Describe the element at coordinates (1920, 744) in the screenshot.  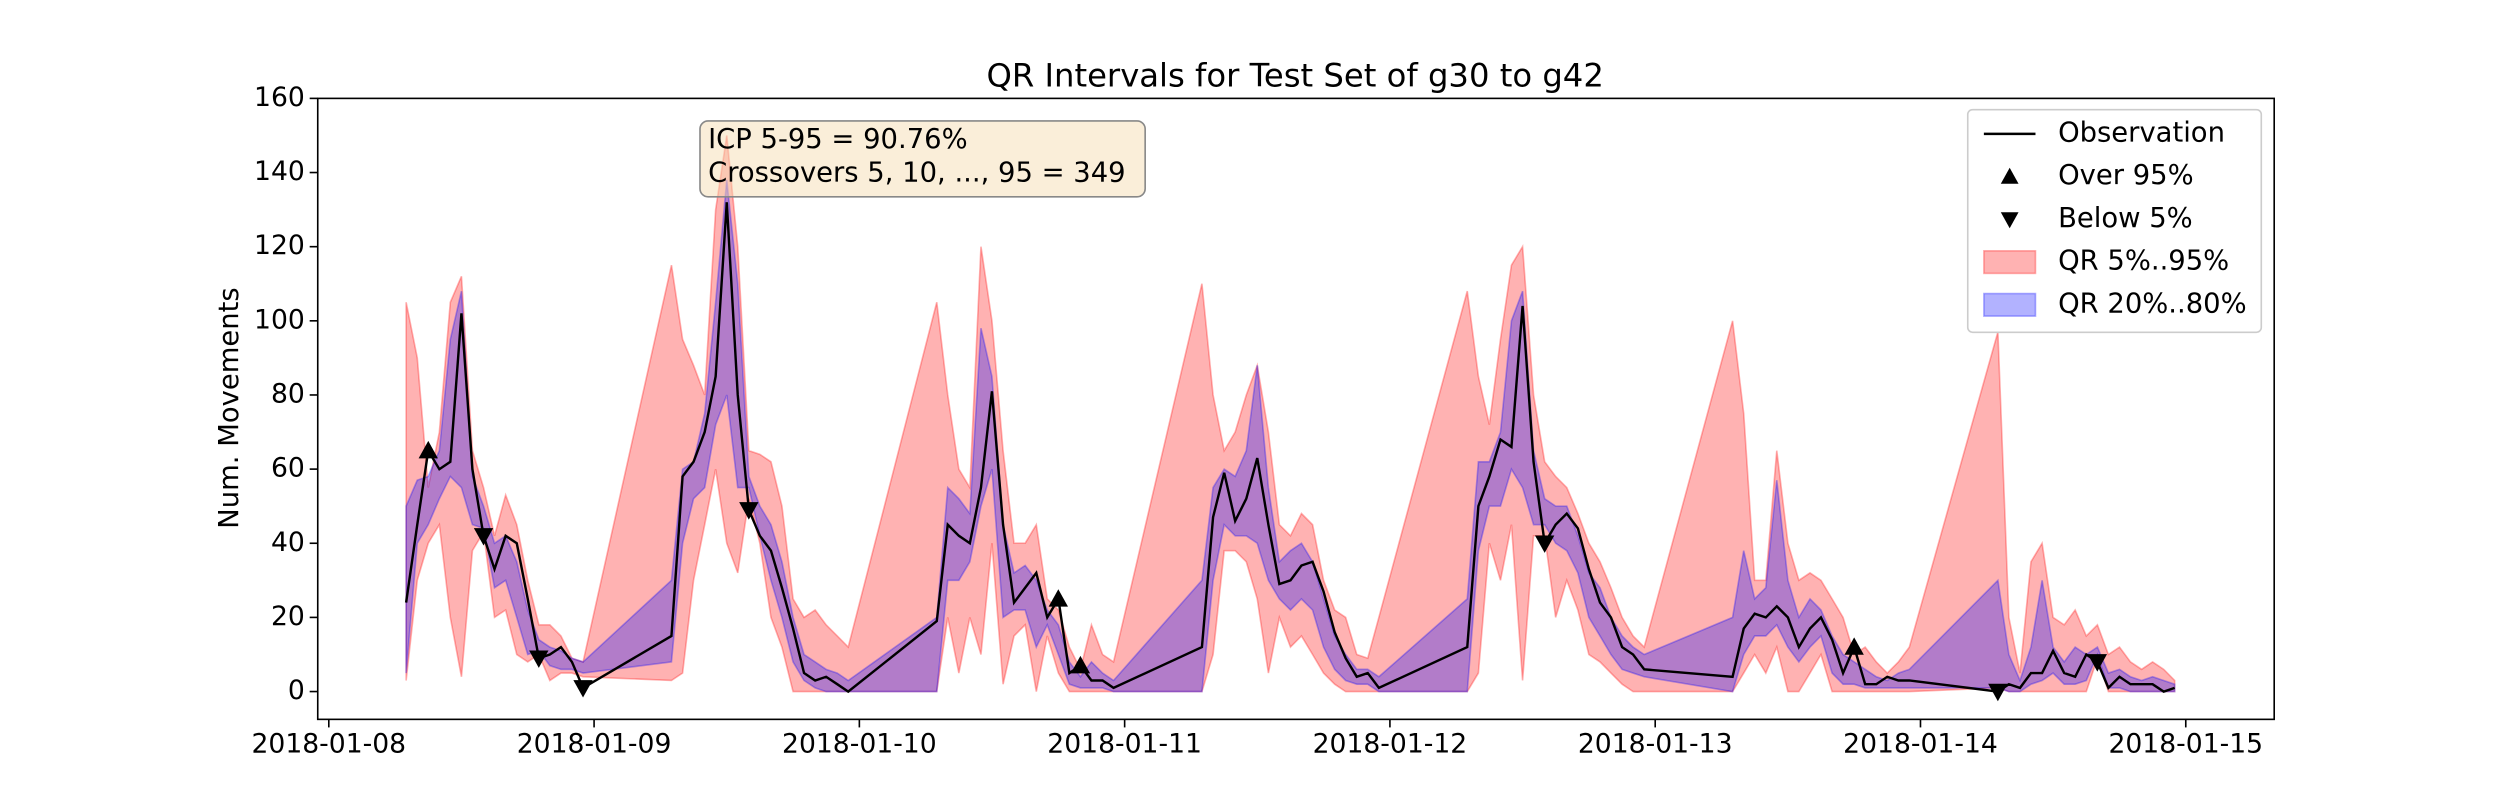
I see `x-tick-label: 2018-01-14` at that location.